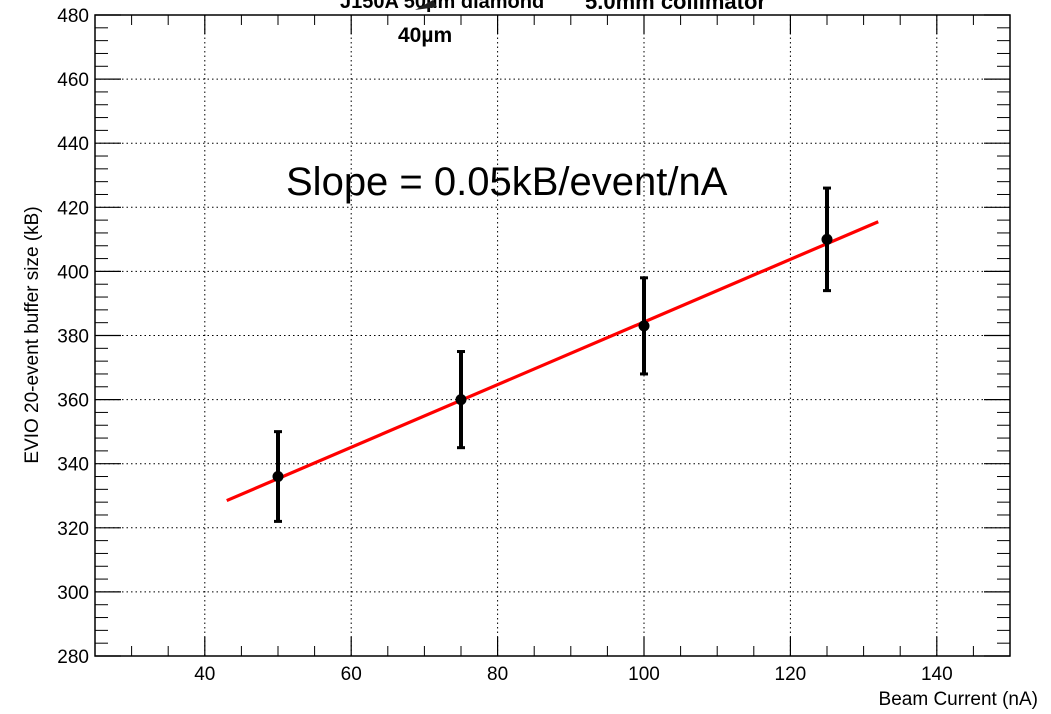 Image resolution: width=1051 pixels, height=714 pixels. Describe the element at coordinates (73, 80) in the screenshot. I see `y-tick-label: 460` at that location.